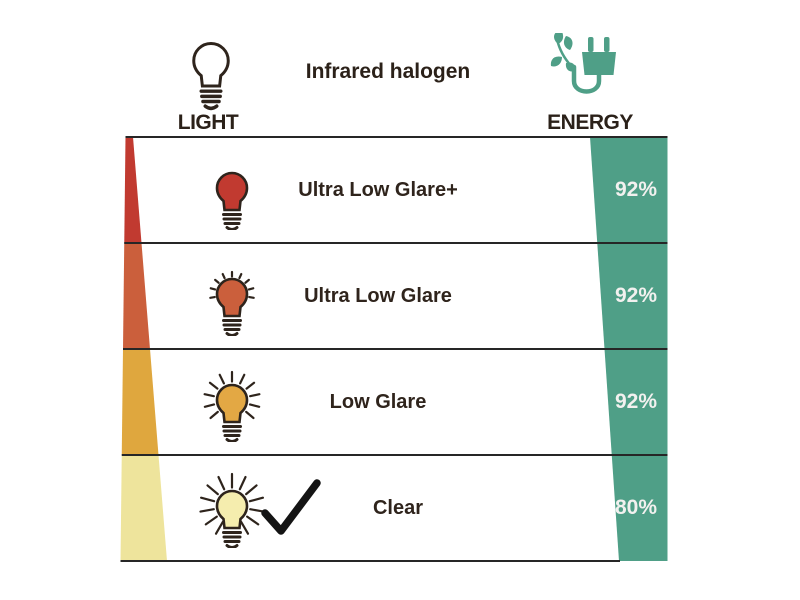 The width and height of the screenshot is (800, 600). What do you see at coordinates (590, 122) in the screenshot?
I see `column-header-energy: ENERGY` at bounding box center [590, 122].